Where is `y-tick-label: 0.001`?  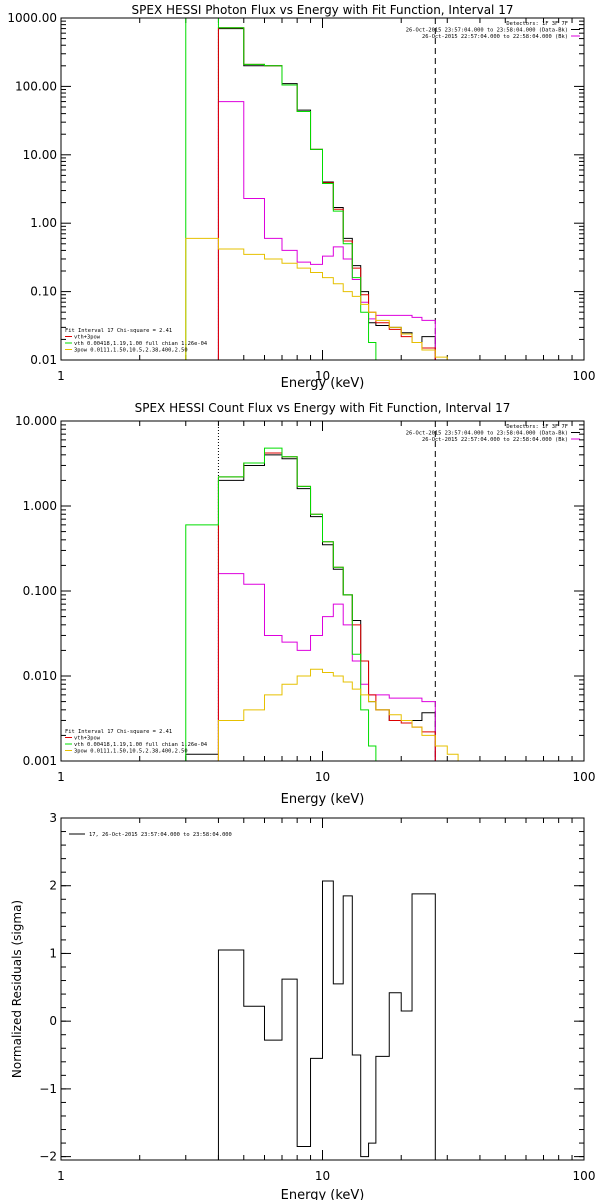
y-tick-label: 0.001 is located at coordinates (40, 761).